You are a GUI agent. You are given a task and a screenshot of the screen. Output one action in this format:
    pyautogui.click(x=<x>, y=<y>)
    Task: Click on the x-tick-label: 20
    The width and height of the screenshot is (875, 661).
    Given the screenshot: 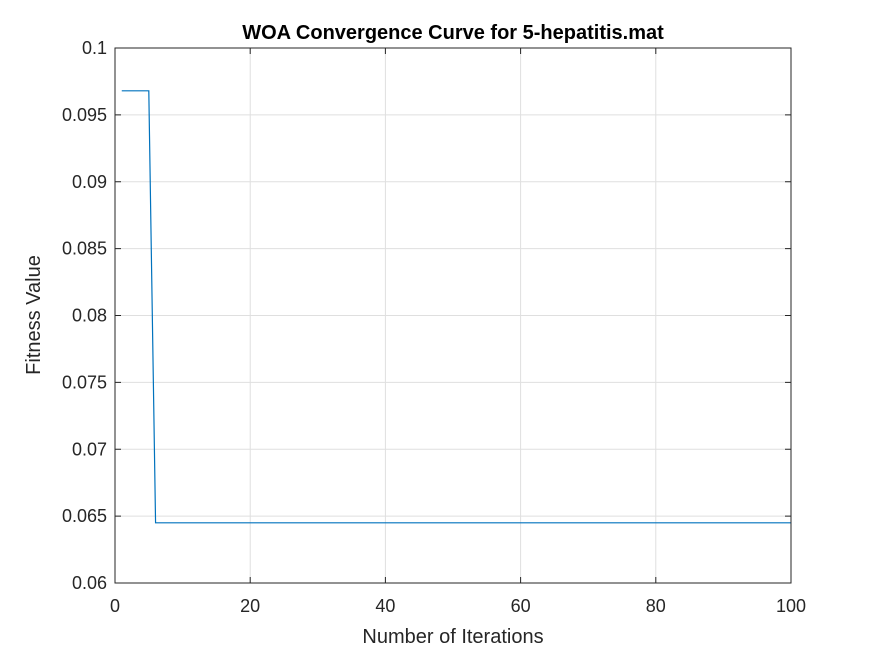 What is the action you would take?
    pyautogui.click(x=250, y=606)
    